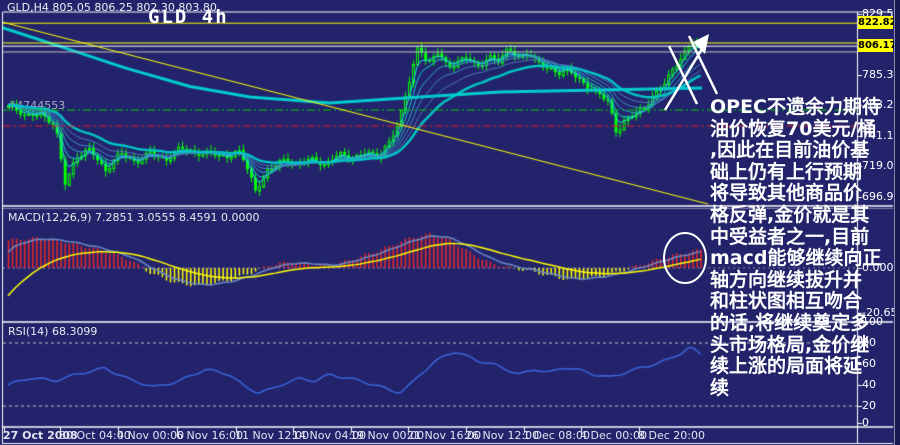 Image resolution: width=900 pixels, height=445 pixels. I want to click on circle-icon, so click(685, 258).